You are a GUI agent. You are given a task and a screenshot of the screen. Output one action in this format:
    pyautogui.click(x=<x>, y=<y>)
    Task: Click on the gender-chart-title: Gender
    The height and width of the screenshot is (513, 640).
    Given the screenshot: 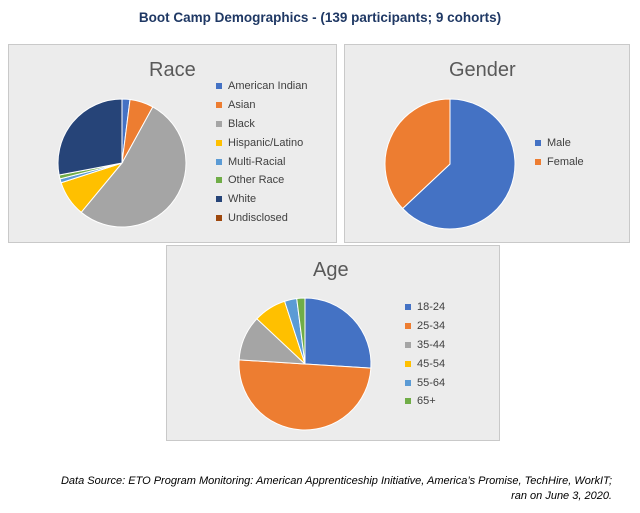 What is the action you would take?
    pyautogui.click(x=482, y=70)
    